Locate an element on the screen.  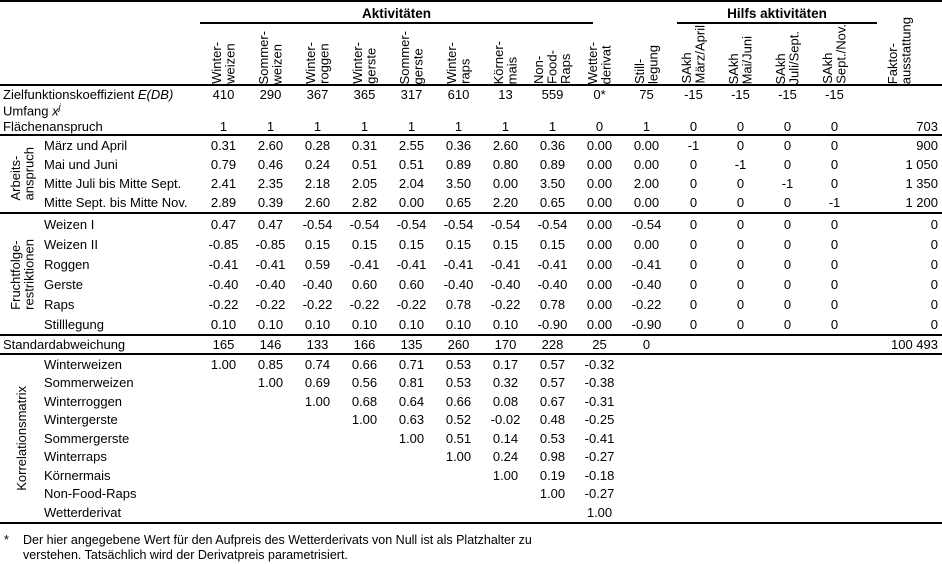
table-cell: 0.17 is located at coordinates (505, 364).